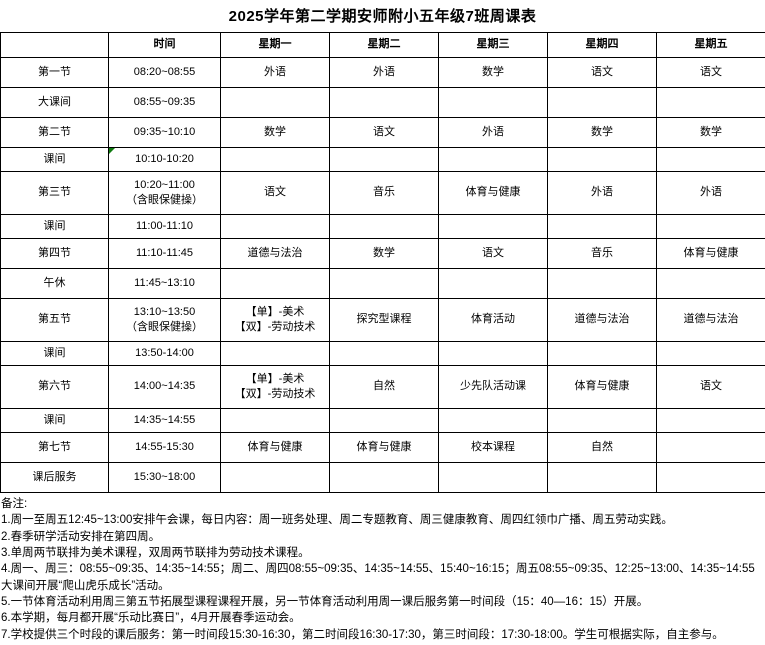 The width and height of the screenshot is (765, 645). What do you see at coordinates (55, 193) in the screenshot?
I see `row-label: 第三节` at bounding box center [55, 193].